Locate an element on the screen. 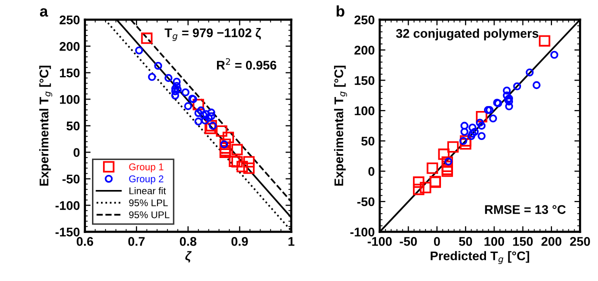 The width and height of the screenshot is (598, 281). x-axis-title: Predicted T$_{g}$ [°C] is located at coordinates (480, 257).